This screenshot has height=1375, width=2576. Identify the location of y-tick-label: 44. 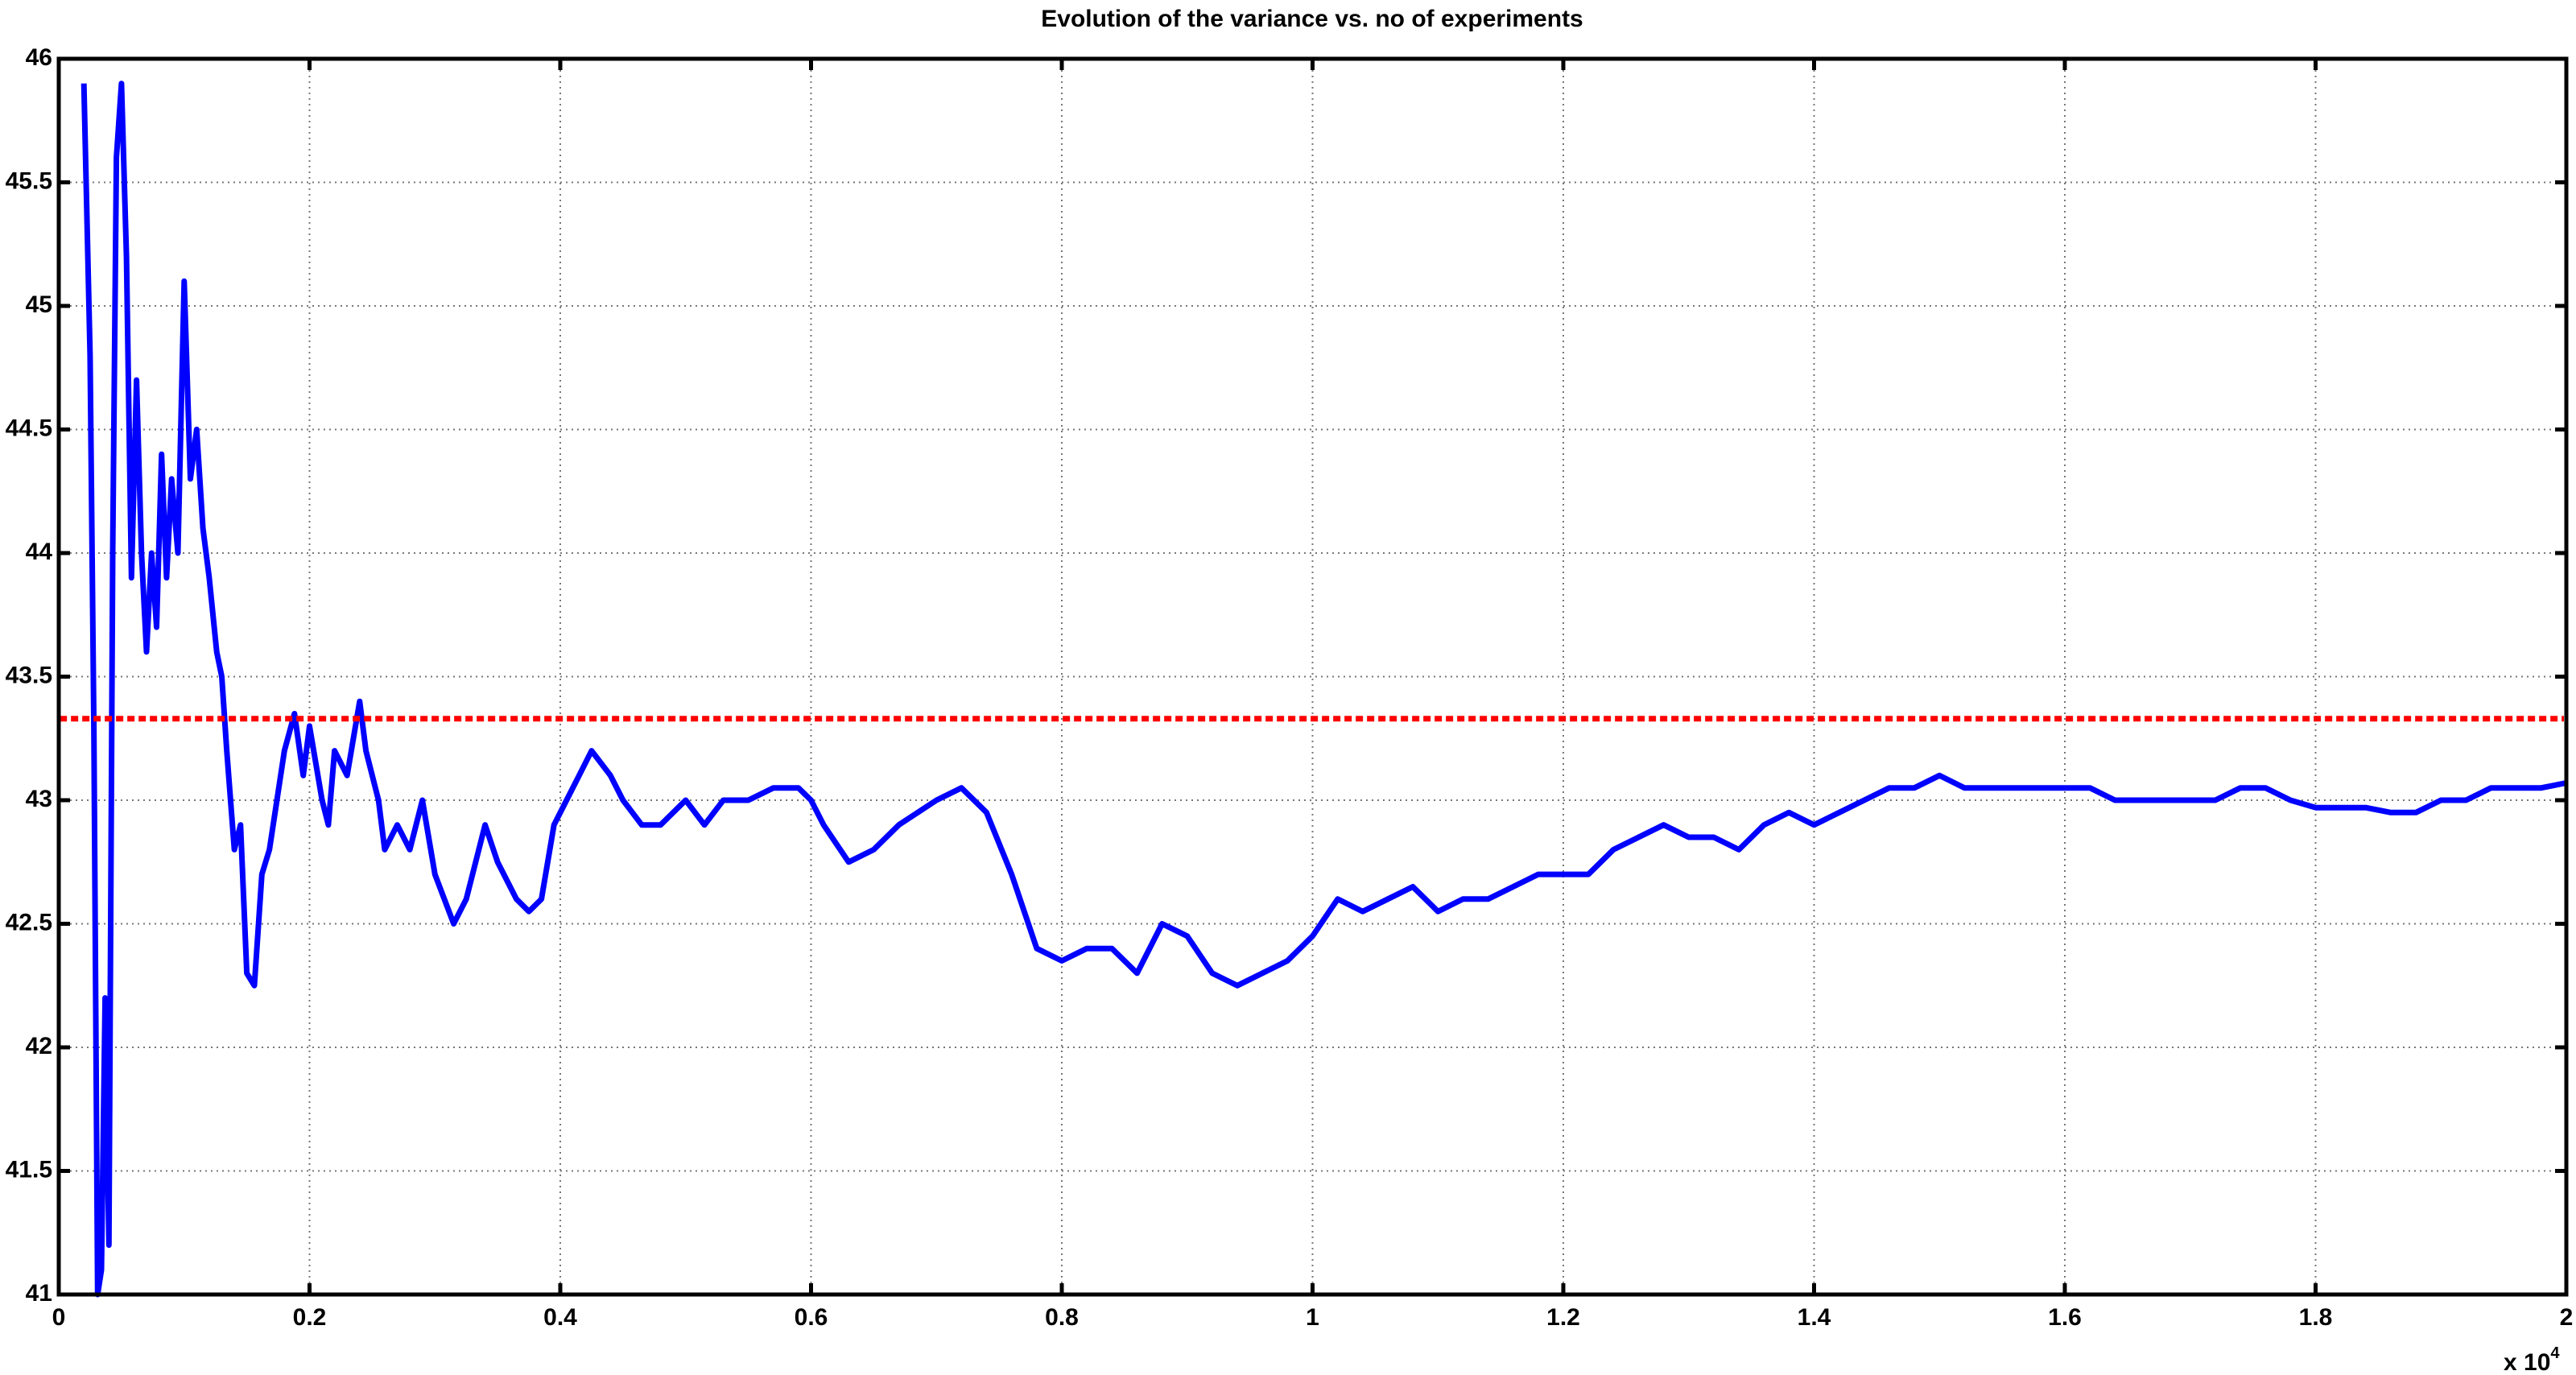
(39, 552).